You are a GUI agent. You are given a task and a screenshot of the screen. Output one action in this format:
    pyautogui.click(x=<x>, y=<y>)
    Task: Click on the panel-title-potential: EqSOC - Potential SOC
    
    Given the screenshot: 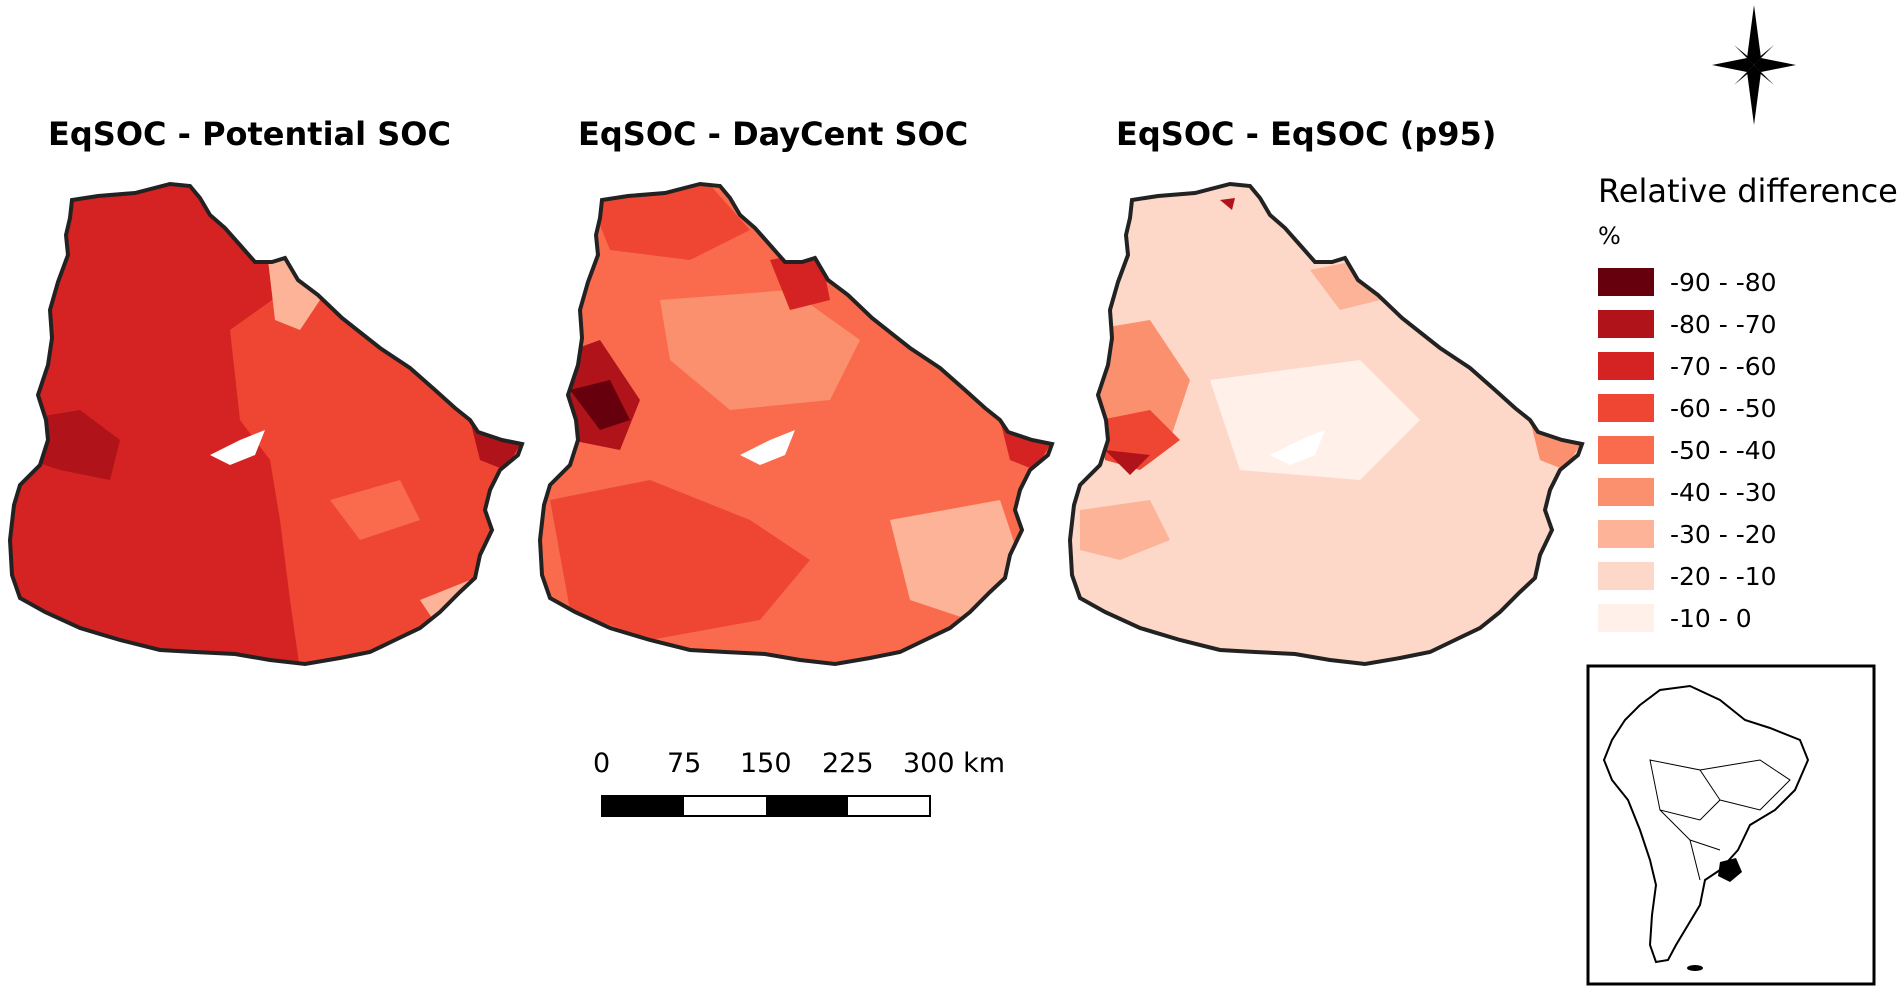 What is the action you would take?
    pyautogui.click(x=249, y=134)
    